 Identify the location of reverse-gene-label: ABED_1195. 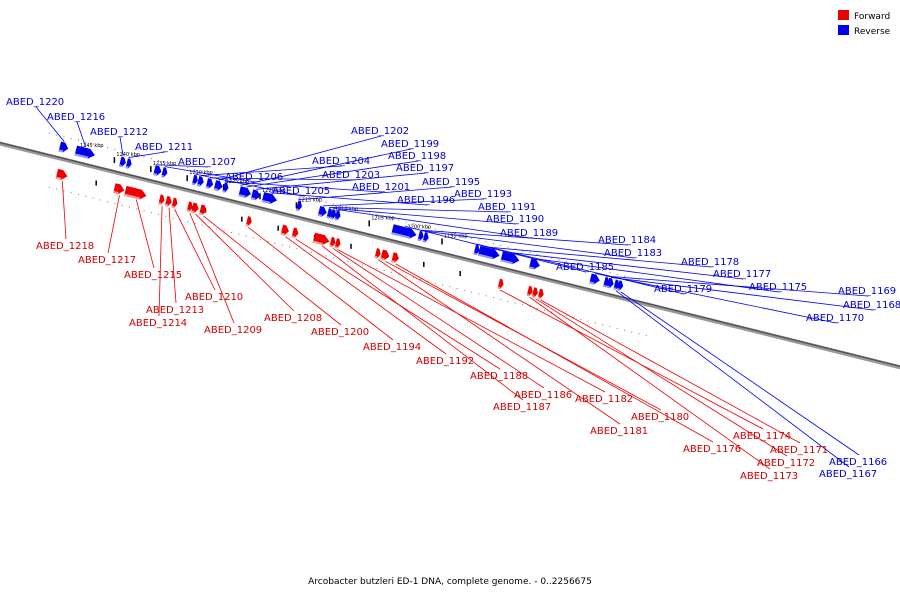
(451, 182).